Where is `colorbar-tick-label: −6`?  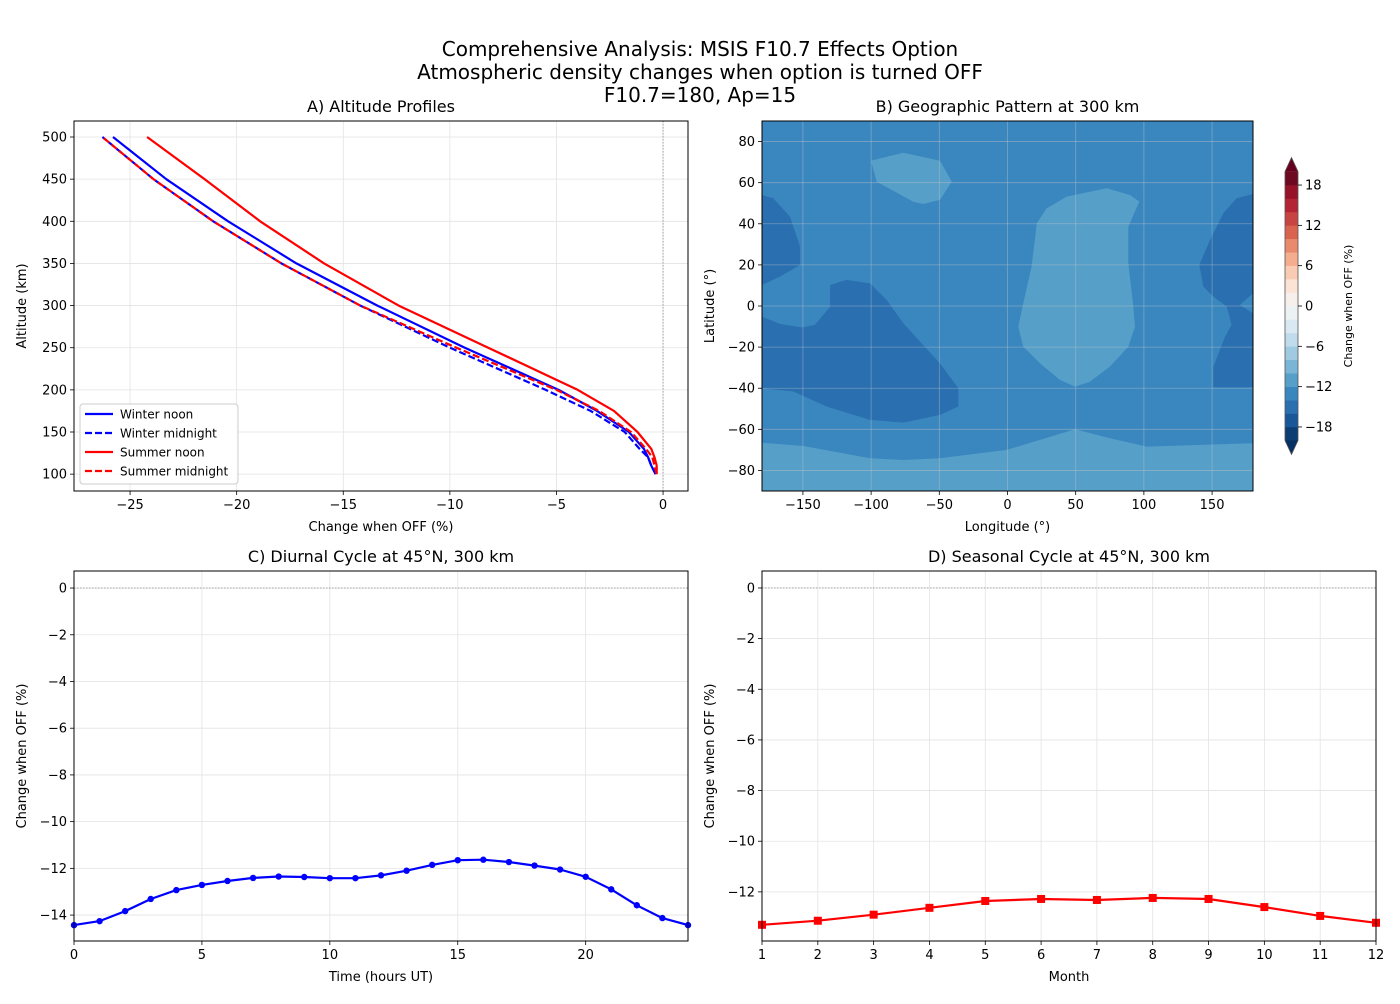 colorbar-tick-label: −6 is located at coordinates (1314, 347).